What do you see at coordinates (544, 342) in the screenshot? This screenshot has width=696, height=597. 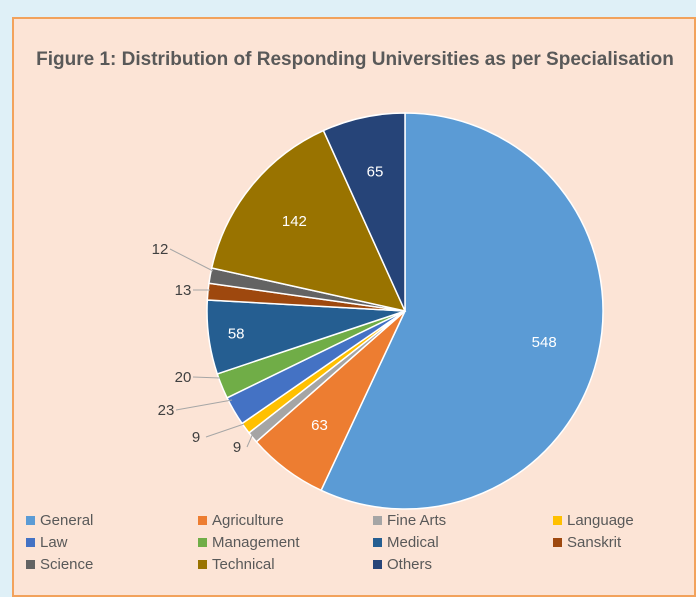 I see `data-label-general: 548` at bounding box center [544, 342].